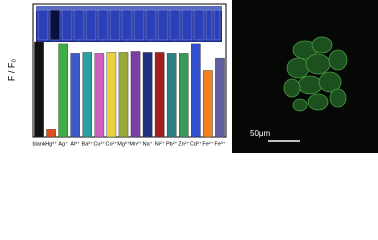 This screenshot has height=240, width=378. Describe the element at coordinates (99, 143) in the screenshot. I see `x-tick-label: Cu²⁺` at that location.